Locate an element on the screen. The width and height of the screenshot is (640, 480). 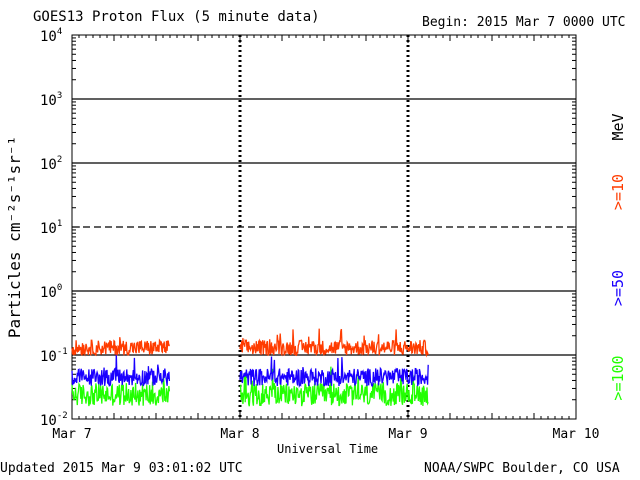
y-axis-label: Particles cm⁻²s⁻¹sr⁻¹ is located at coordinates (14, 237).